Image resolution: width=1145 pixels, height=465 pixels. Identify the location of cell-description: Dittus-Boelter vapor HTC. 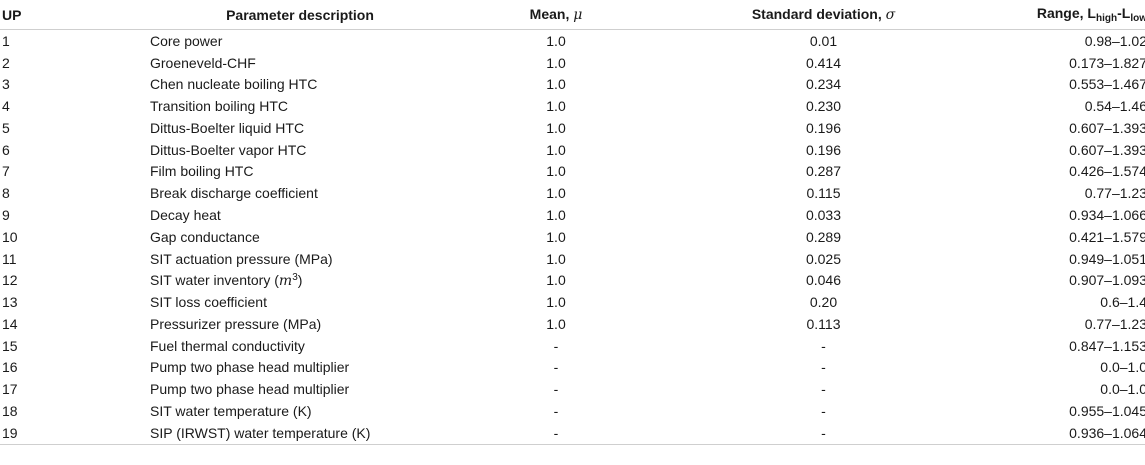
(300, 150).